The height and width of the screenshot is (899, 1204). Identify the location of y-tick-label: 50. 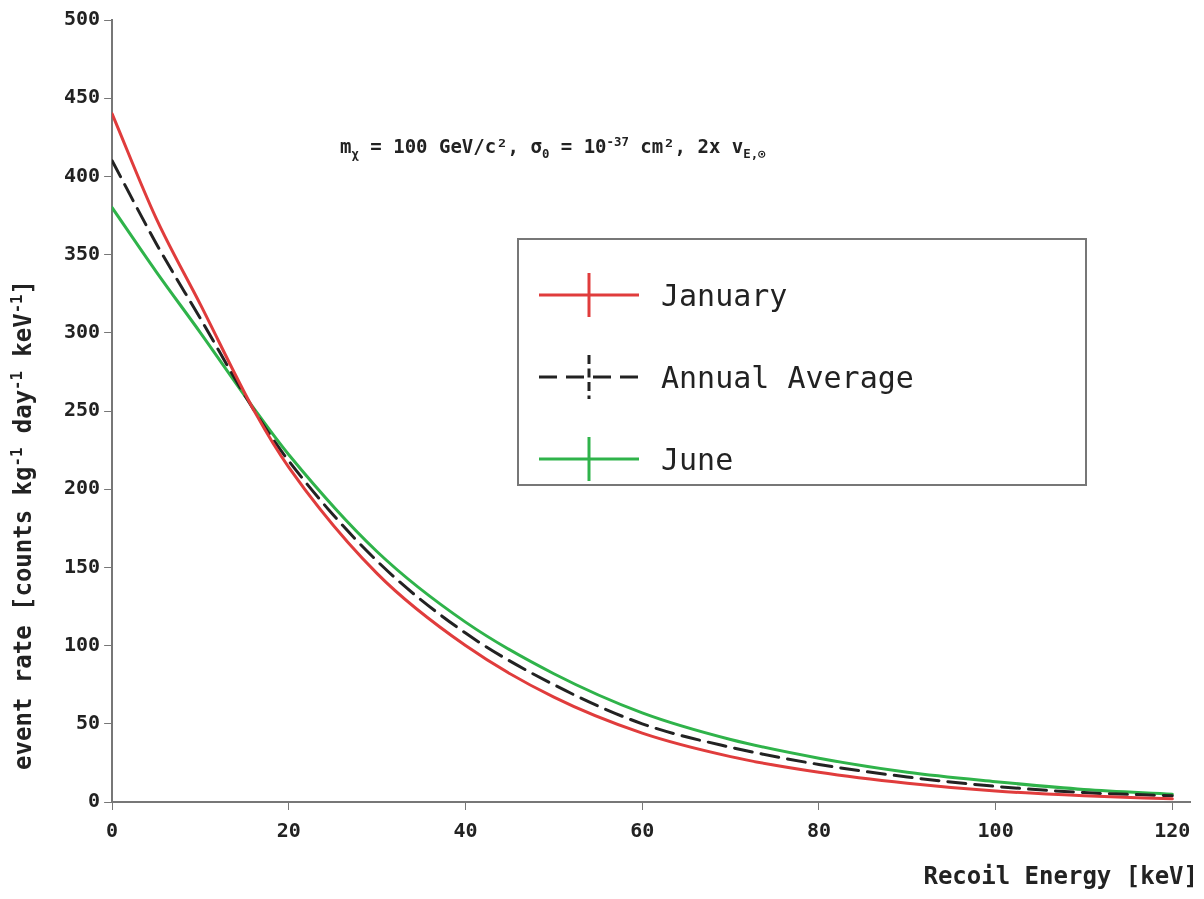
(88, 722).